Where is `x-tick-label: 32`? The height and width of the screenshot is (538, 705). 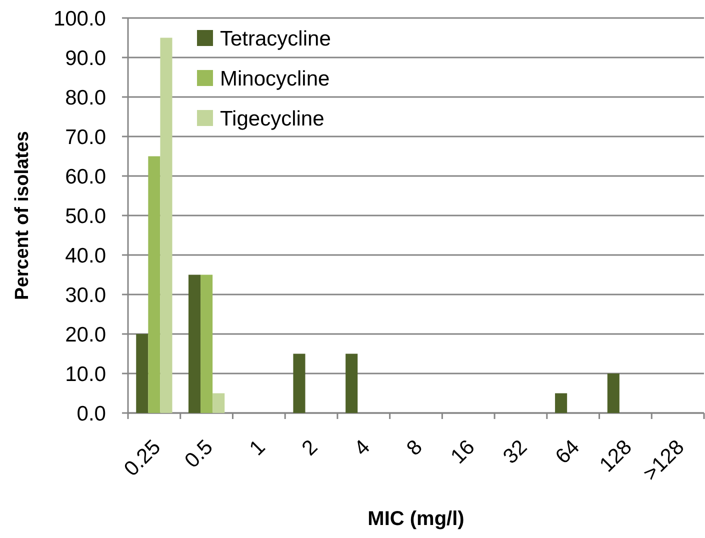
x-tick-label: 32 is located at coordinates (515, 452).